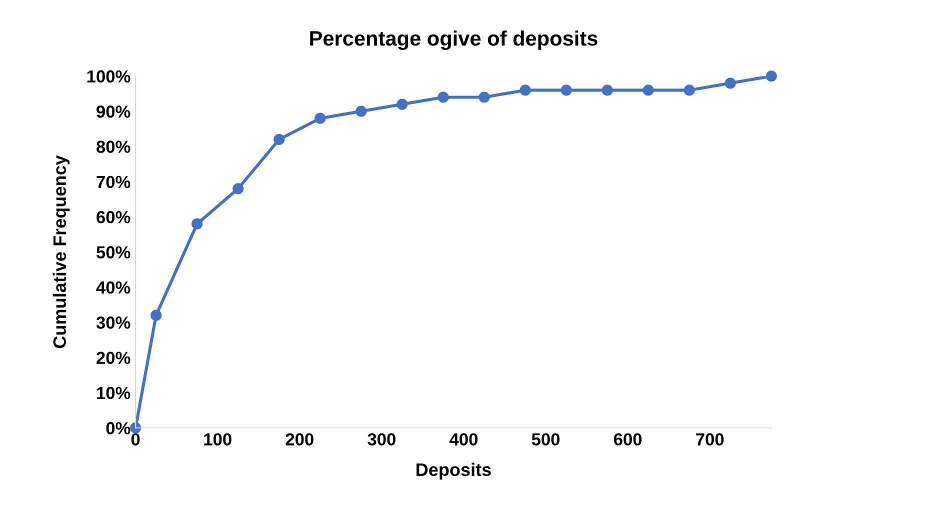  I want to click on y-tick-label: 70%, so click(113, 182).